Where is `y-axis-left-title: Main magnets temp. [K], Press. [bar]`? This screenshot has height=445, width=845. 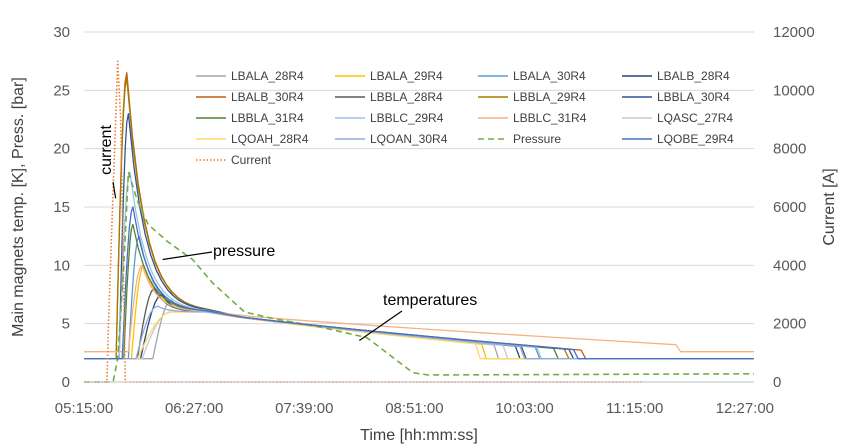
y-axis-left-title: Main magnets temp. [K], Press. [bar] is located at coordinates (18, 207).